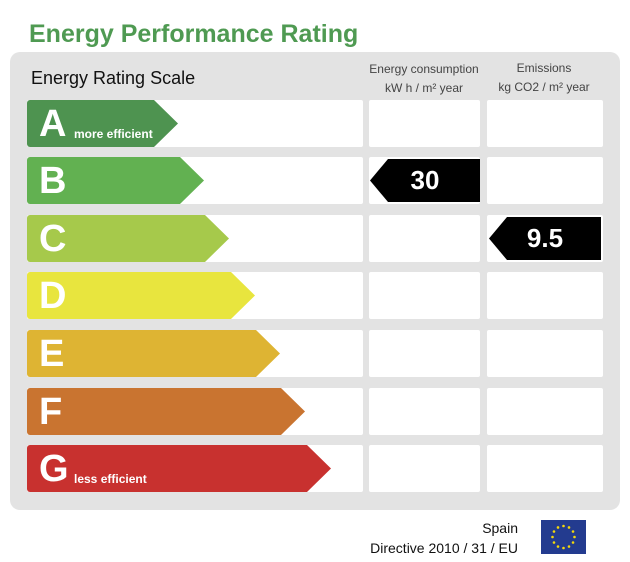  Describe the element at coordinates (444, 548) in the screenshot. I see `directive: Directive 2010 / 31 / EU` at that location.